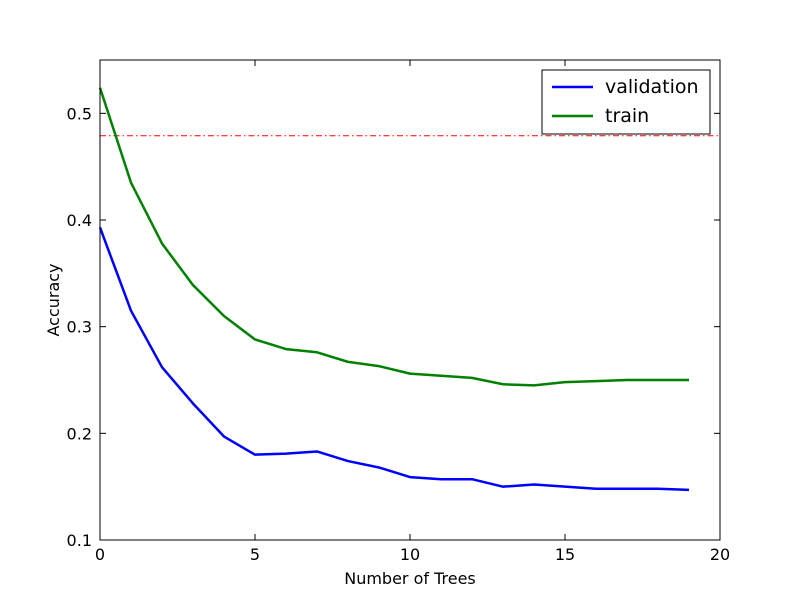 The height and width of the screenshot is (600, 800). I want to click on y-tick-label: 0.1, so click(79, 540).